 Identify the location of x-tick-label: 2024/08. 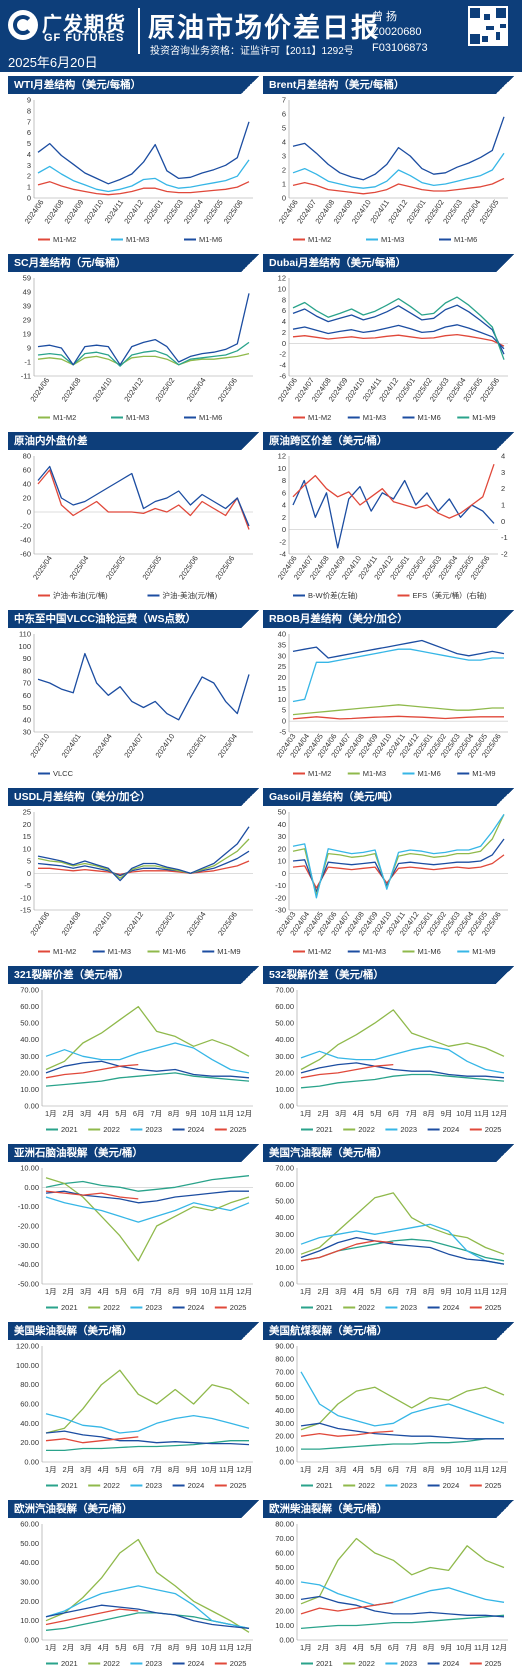
(54, 211).